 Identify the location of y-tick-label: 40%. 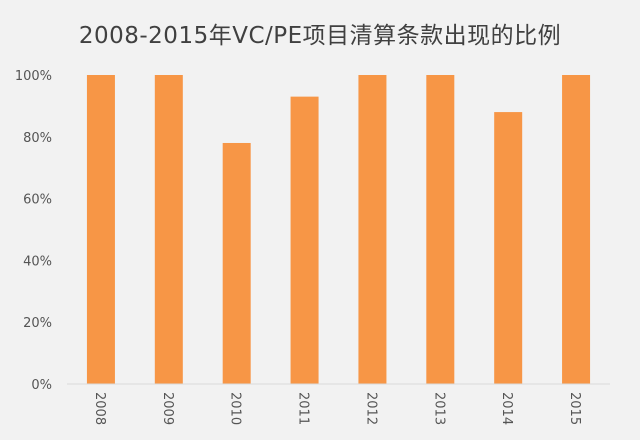
(37, 261).